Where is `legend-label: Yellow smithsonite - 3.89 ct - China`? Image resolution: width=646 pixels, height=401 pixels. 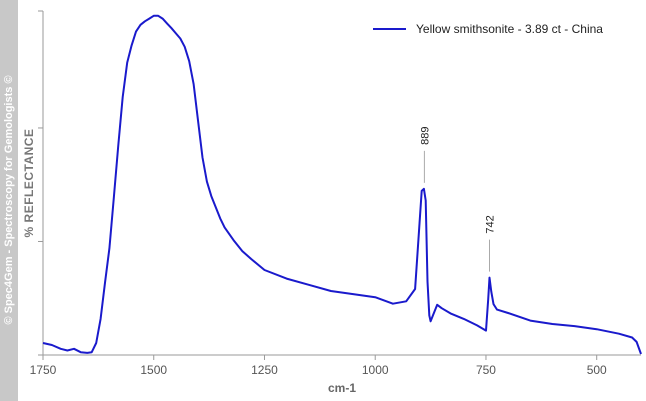 legend-label: Yellow smithsonite - 3.89 ct - China is located at coordinates (509, 29).